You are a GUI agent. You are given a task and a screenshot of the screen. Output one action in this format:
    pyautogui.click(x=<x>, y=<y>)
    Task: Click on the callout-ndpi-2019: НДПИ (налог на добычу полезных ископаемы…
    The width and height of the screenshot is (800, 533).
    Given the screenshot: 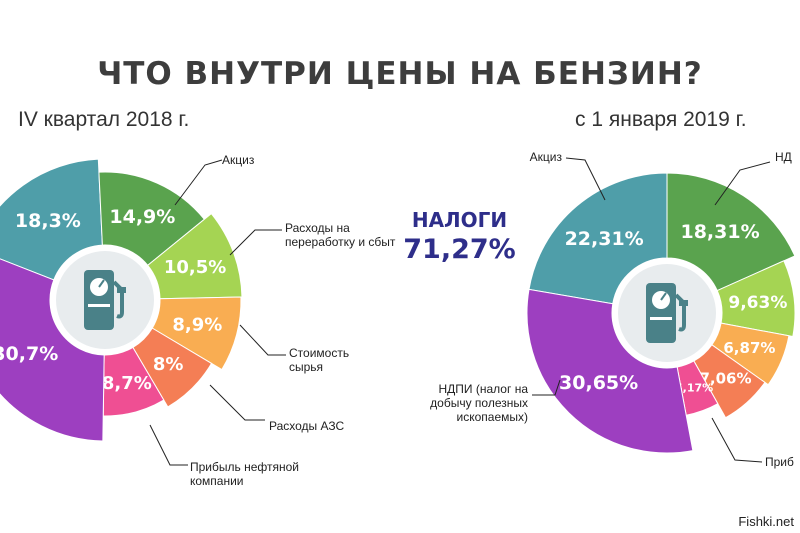 What is the action you would take?
    pyautogui.click(x=479, y=403)
    